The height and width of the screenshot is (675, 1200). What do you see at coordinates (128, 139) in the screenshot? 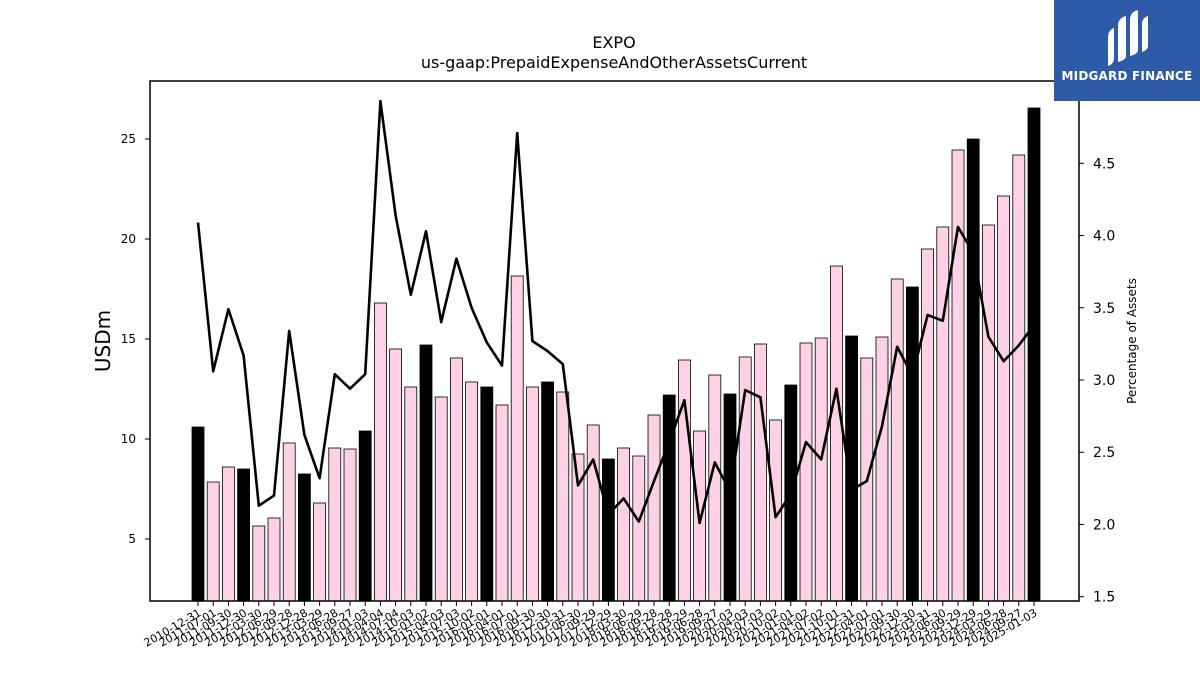
I see `y-tick-label: 25` at bounding box center [128, 139].